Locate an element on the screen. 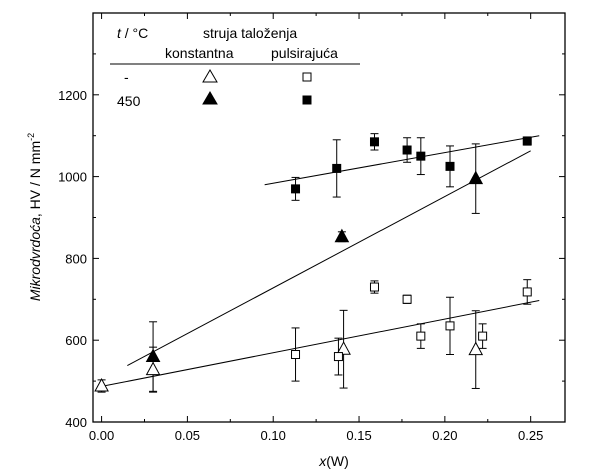  legend-t-unit: / °C is located at coordinates (134, 33).